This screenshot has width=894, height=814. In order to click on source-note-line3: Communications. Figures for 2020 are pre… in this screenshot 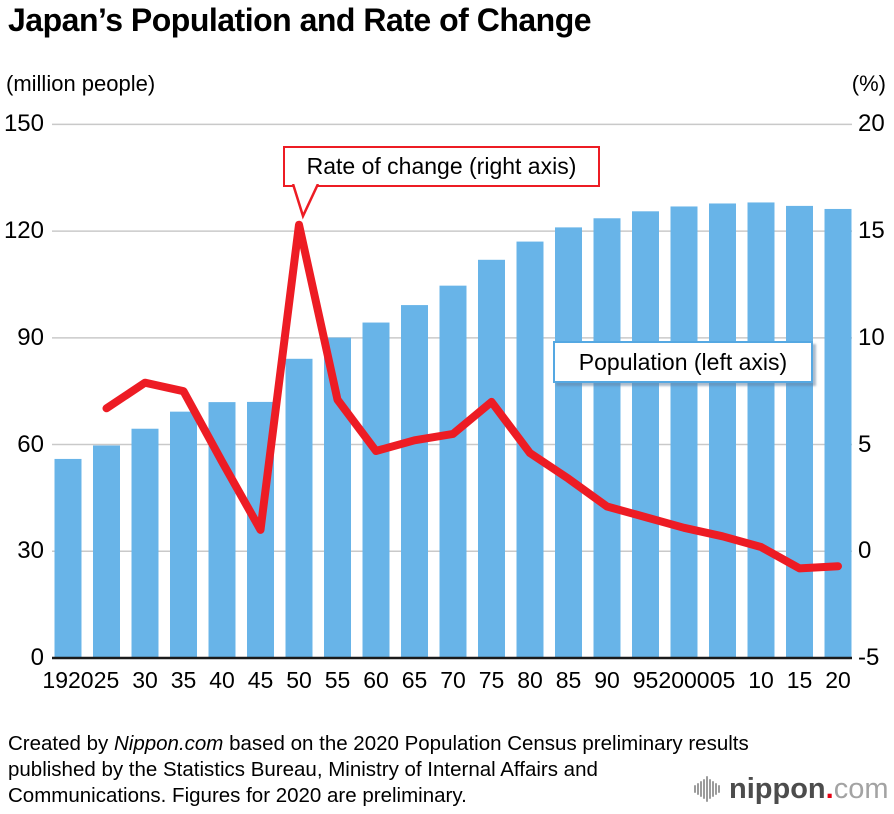, I will do `click(237, 795)`.